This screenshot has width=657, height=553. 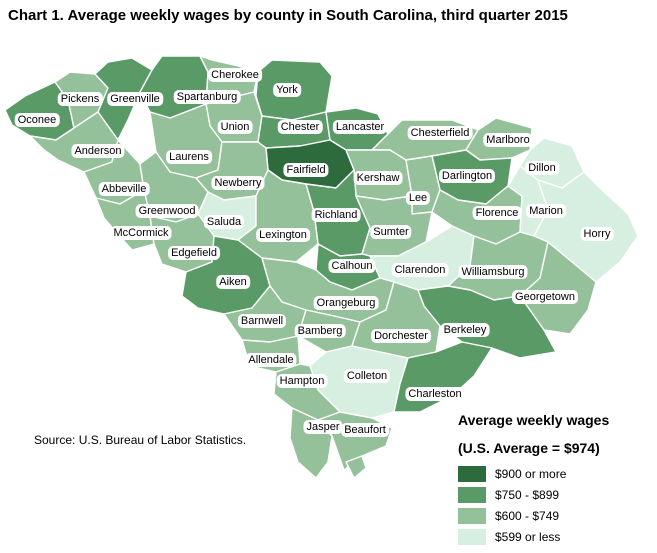 I want to click on county-label-fairfield: Fairfield, so click(x=306, y=170).